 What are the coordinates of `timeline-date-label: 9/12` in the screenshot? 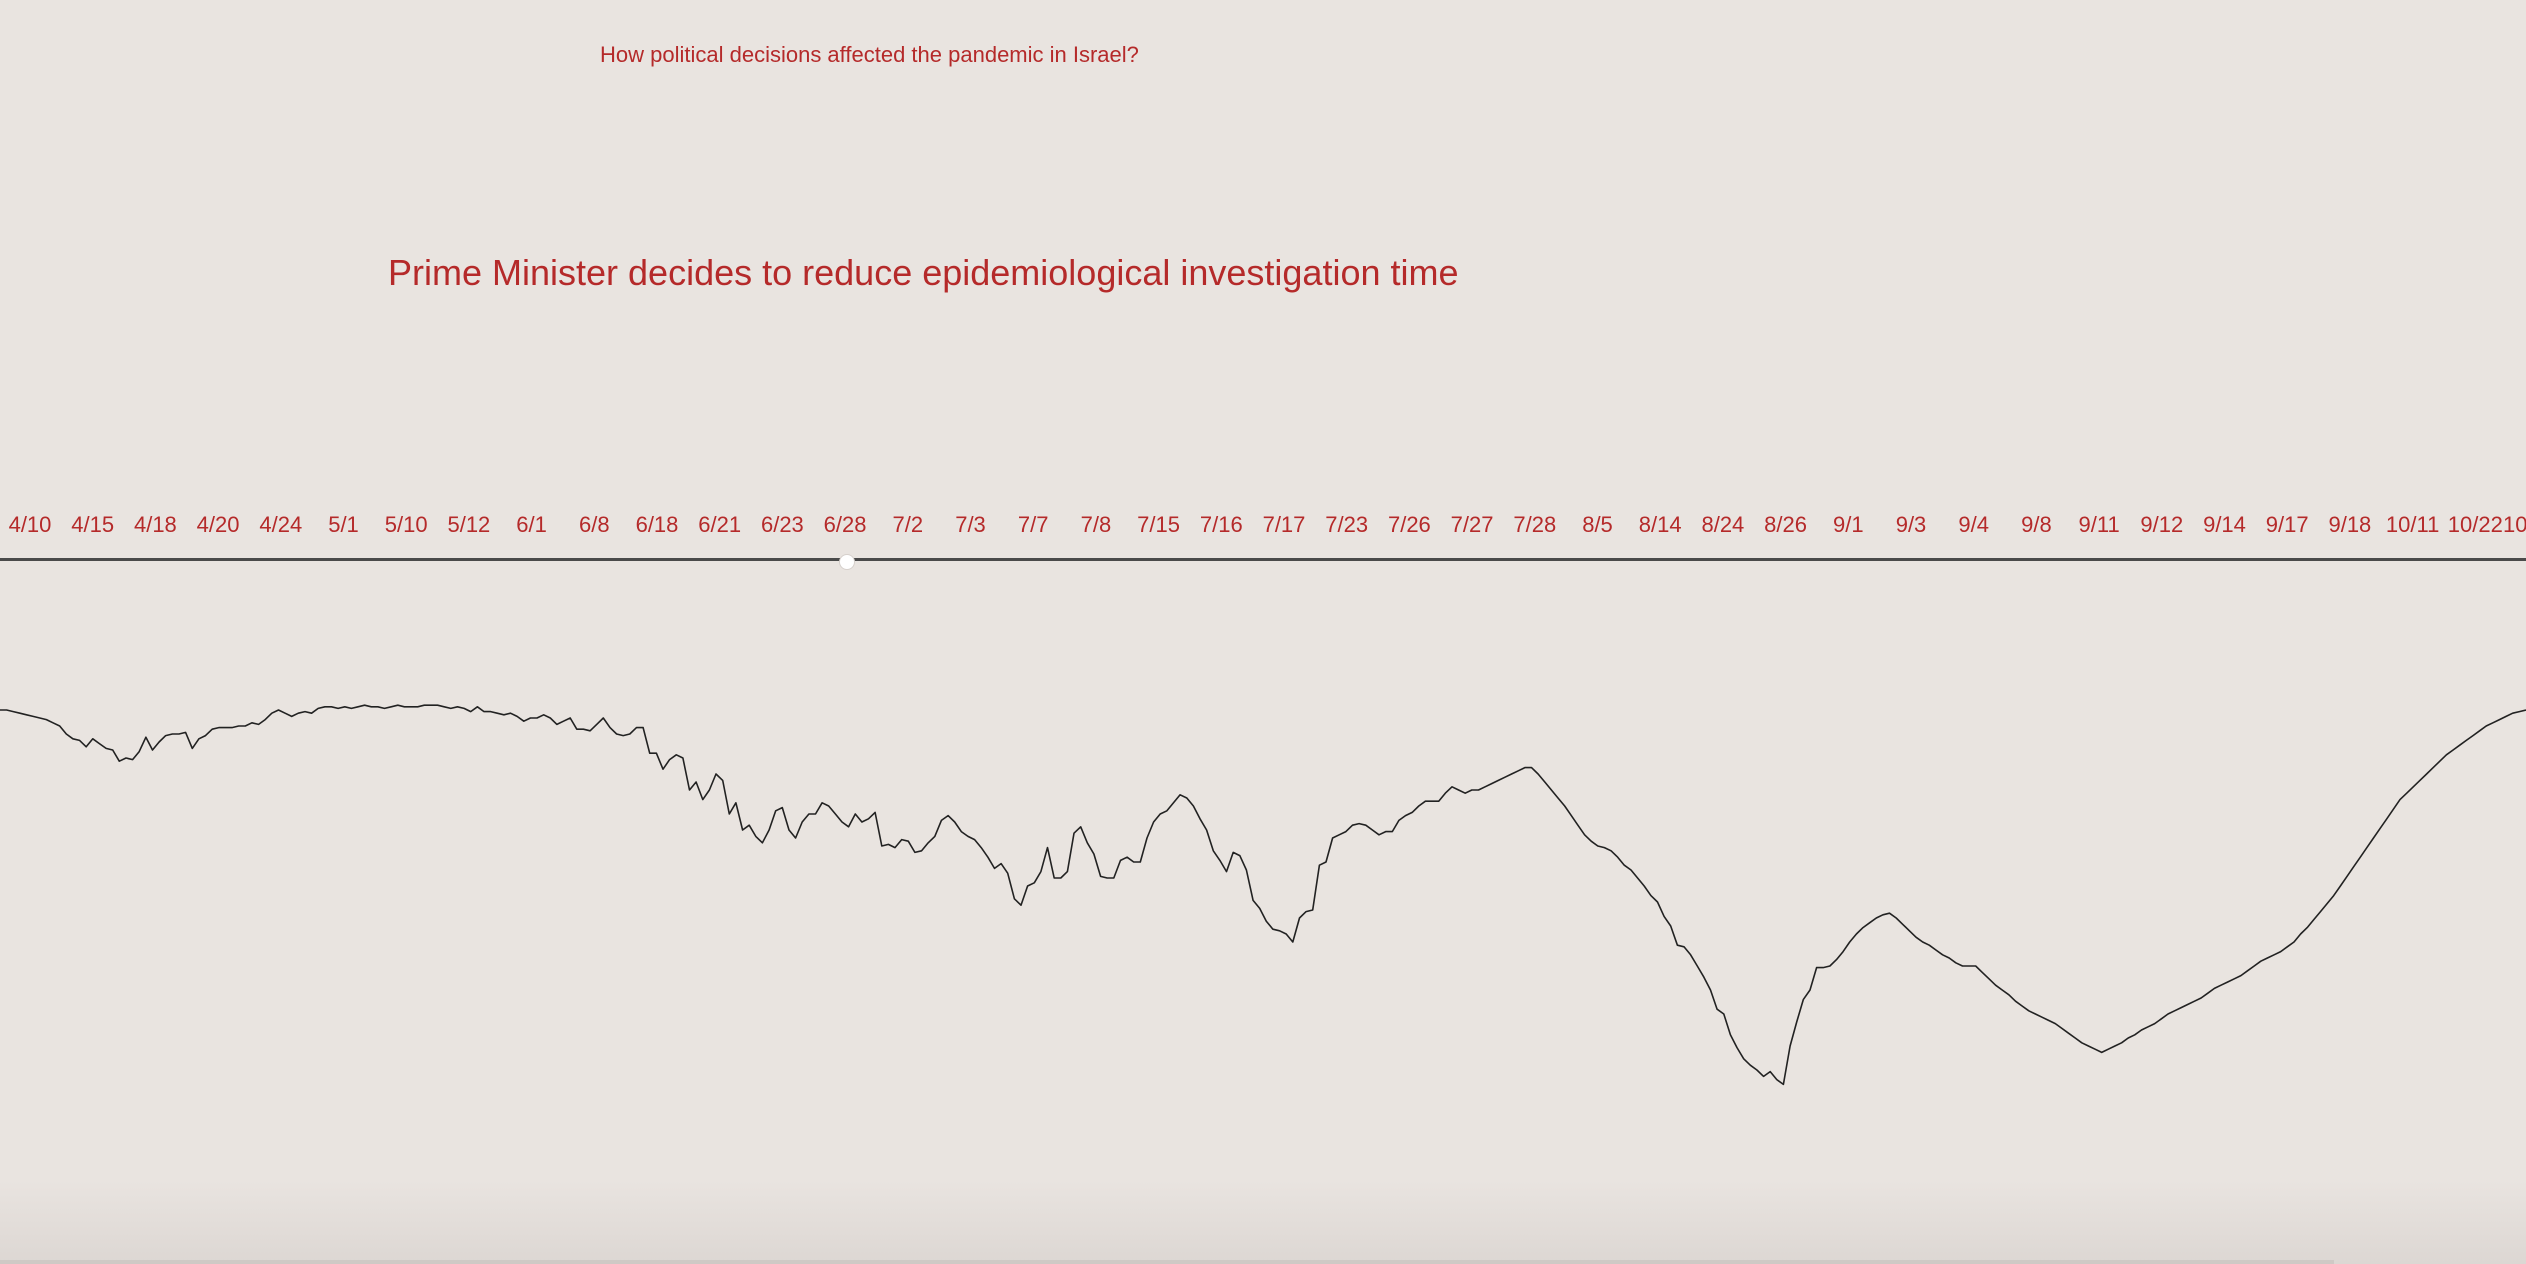 It's located at (2162, 524).